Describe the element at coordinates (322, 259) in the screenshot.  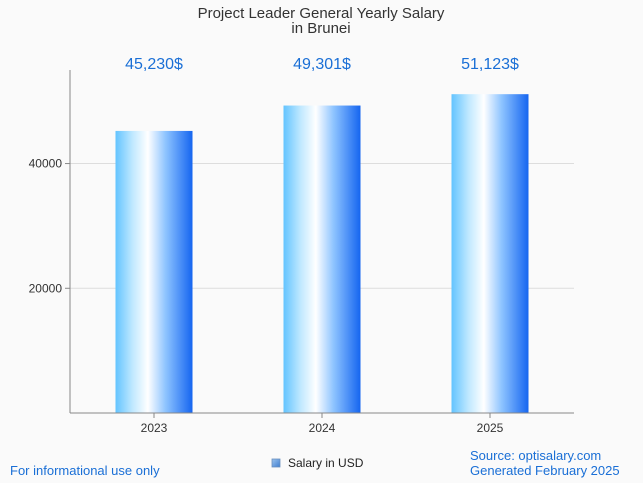
I see `bar-2024` at that location.